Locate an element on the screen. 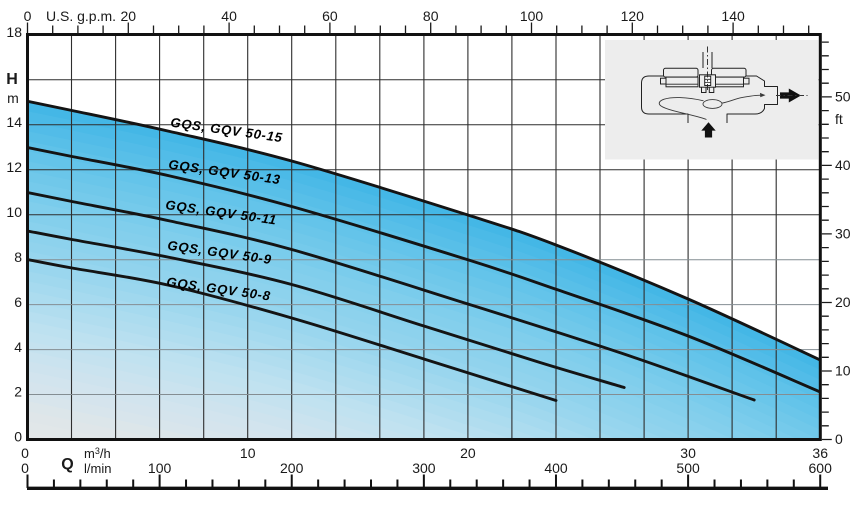 This screenshot has height=505, width=859. svg-text: 140 is located at coordinates (733, 16).